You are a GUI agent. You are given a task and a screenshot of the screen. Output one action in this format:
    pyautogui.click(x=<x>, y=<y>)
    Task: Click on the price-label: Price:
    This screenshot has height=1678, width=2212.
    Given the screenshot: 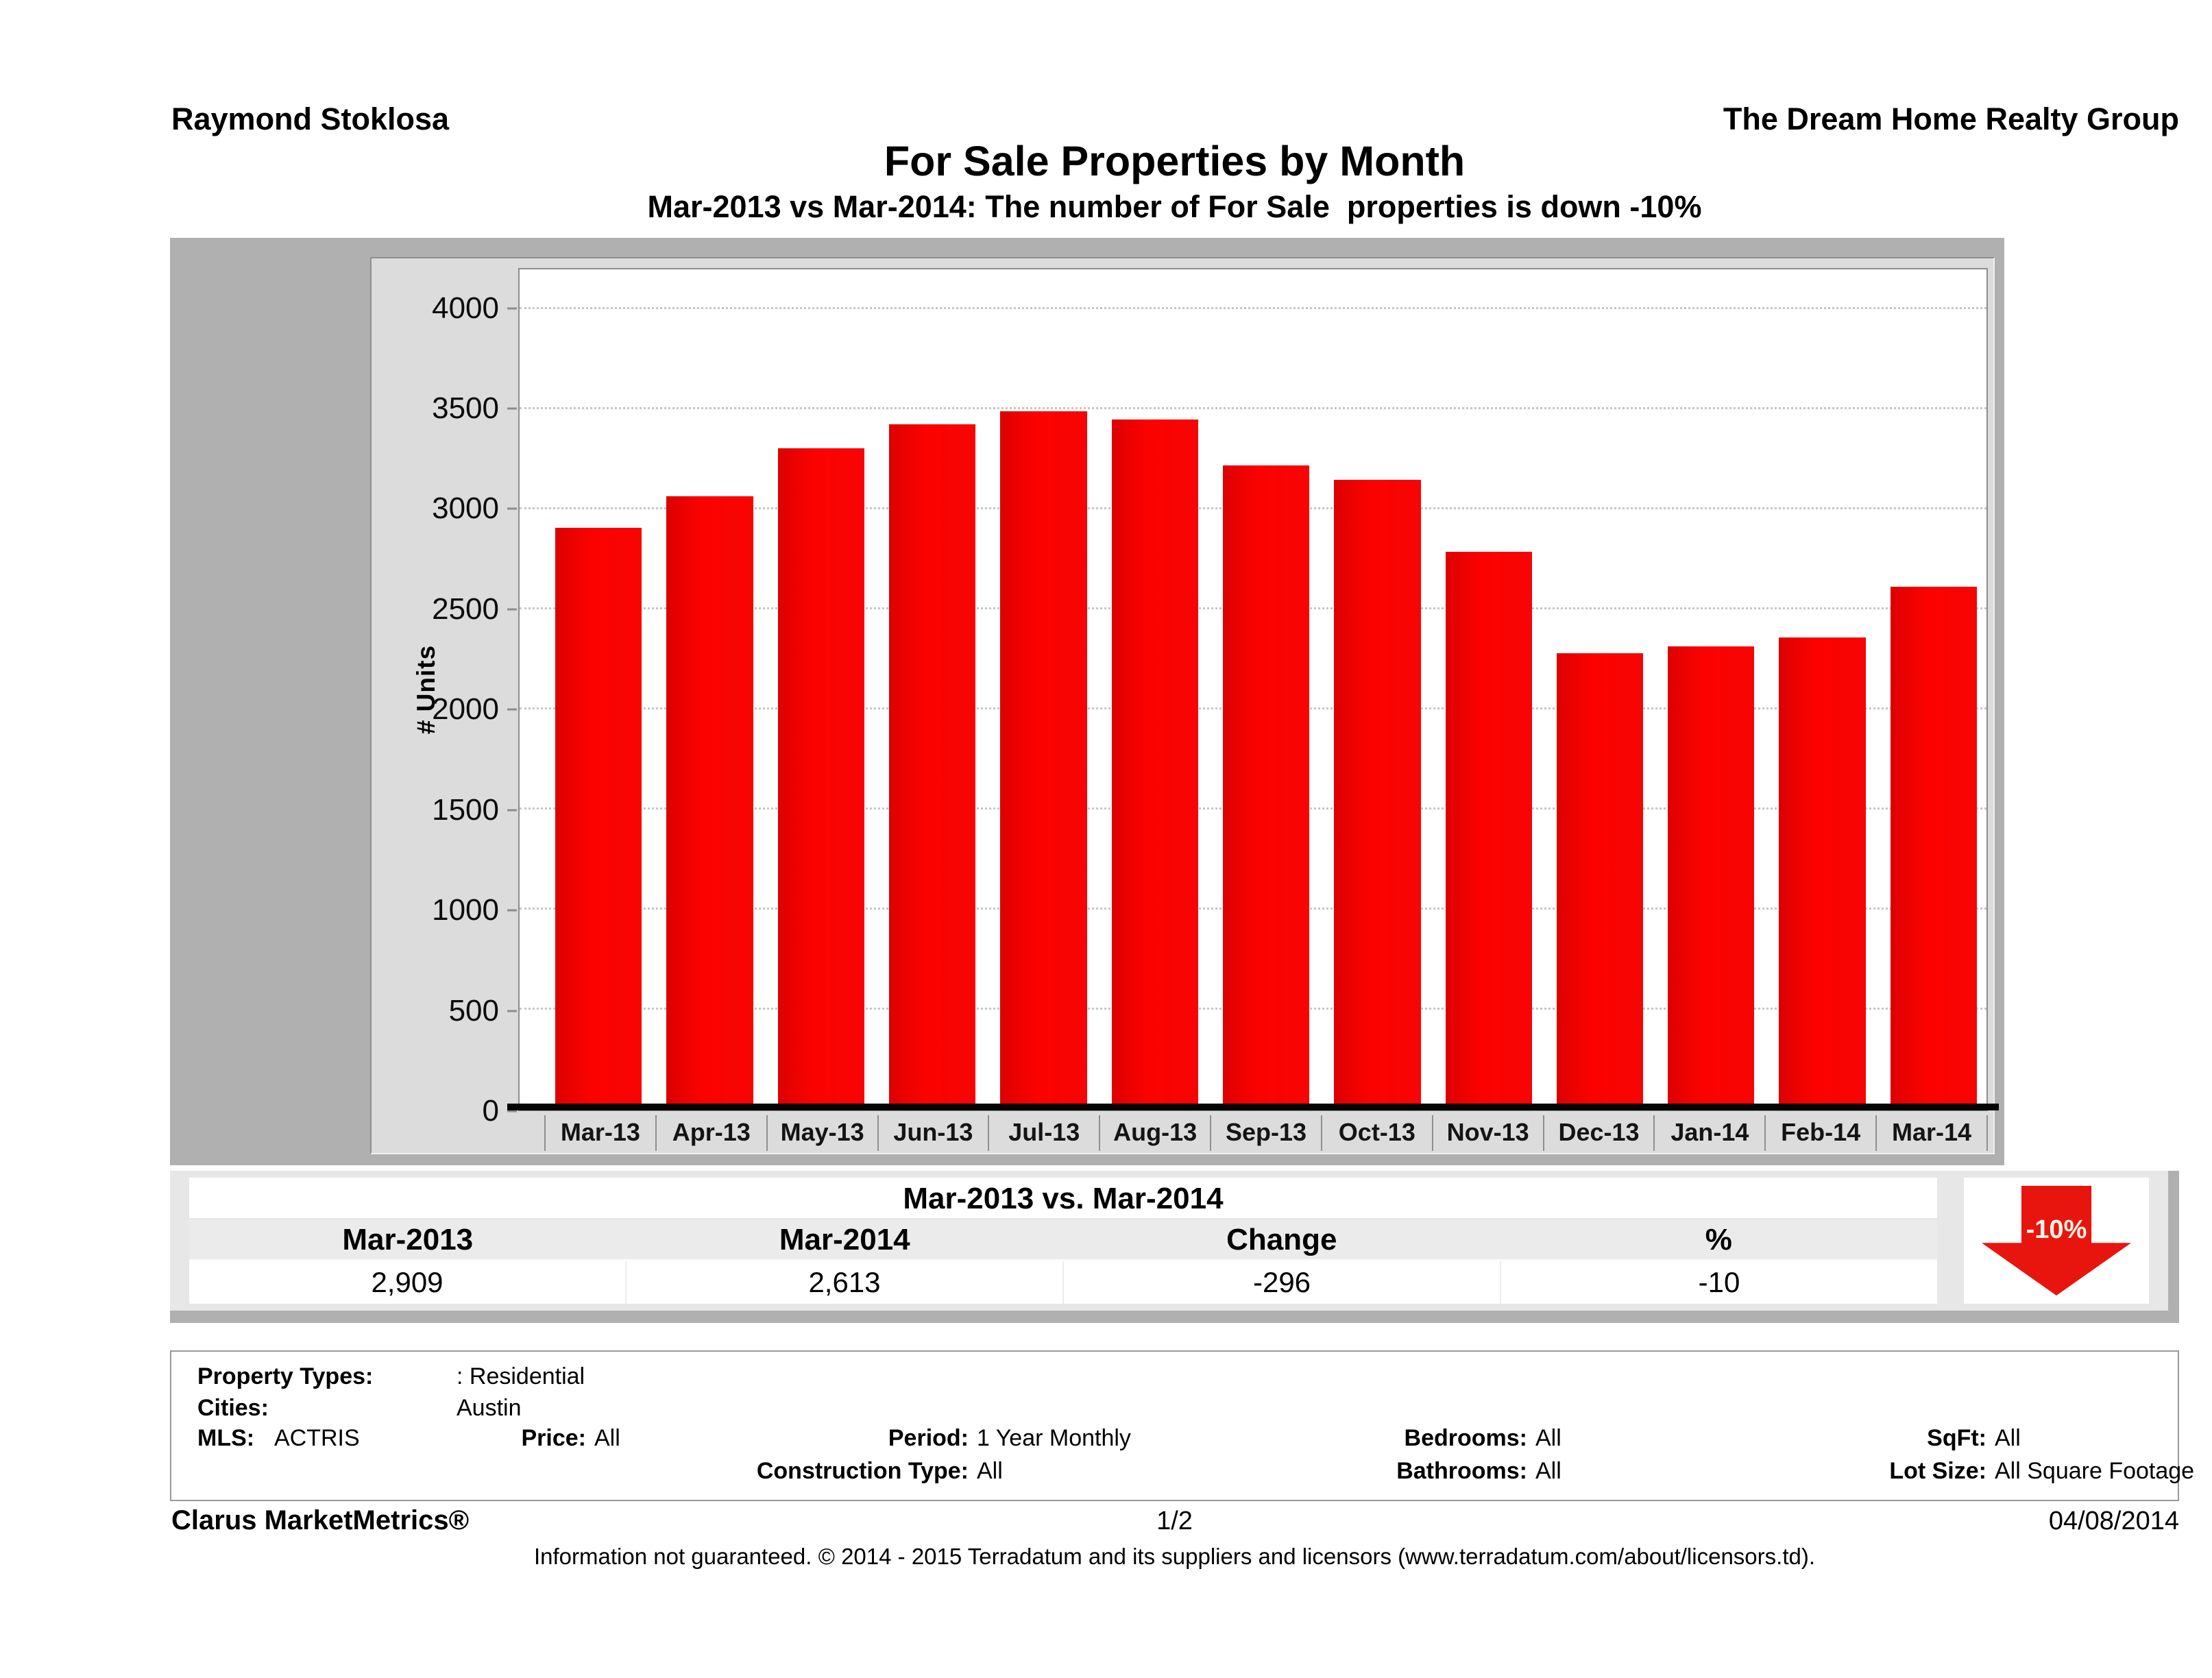 What is the action you would take?
    pyautogui.click(x=554, y=1438)
    